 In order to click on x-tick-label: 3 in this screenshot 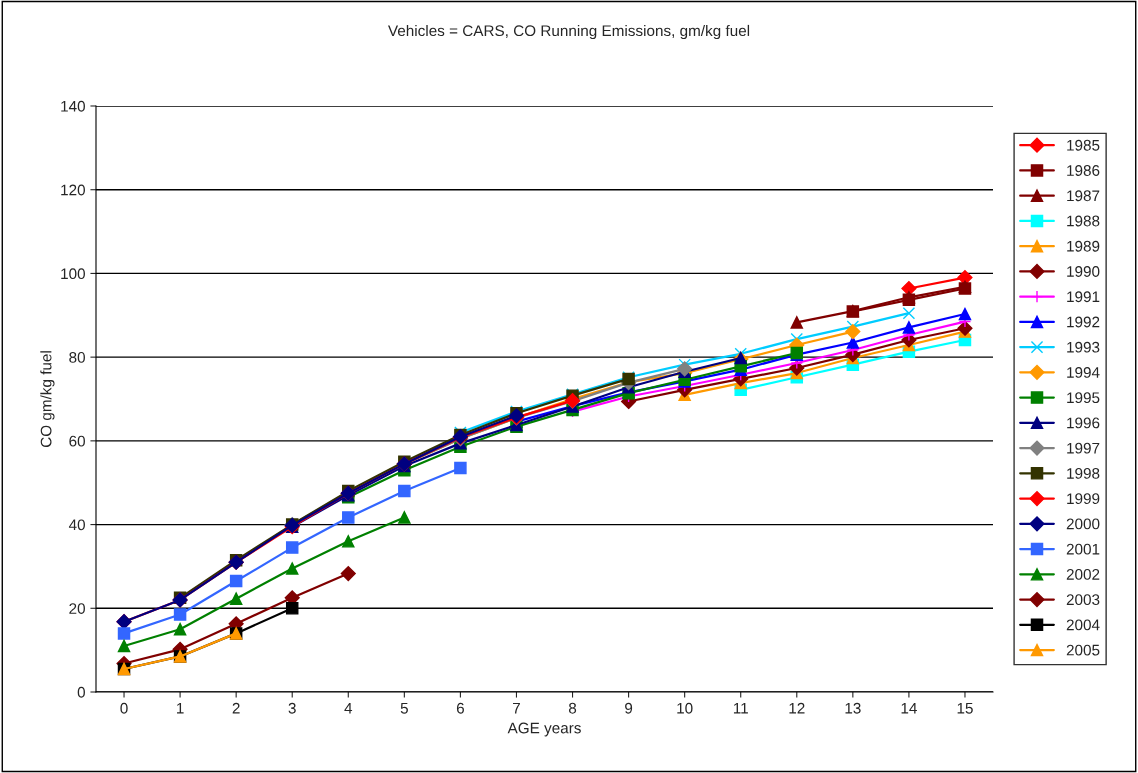, I will do `click(292, 708)`.